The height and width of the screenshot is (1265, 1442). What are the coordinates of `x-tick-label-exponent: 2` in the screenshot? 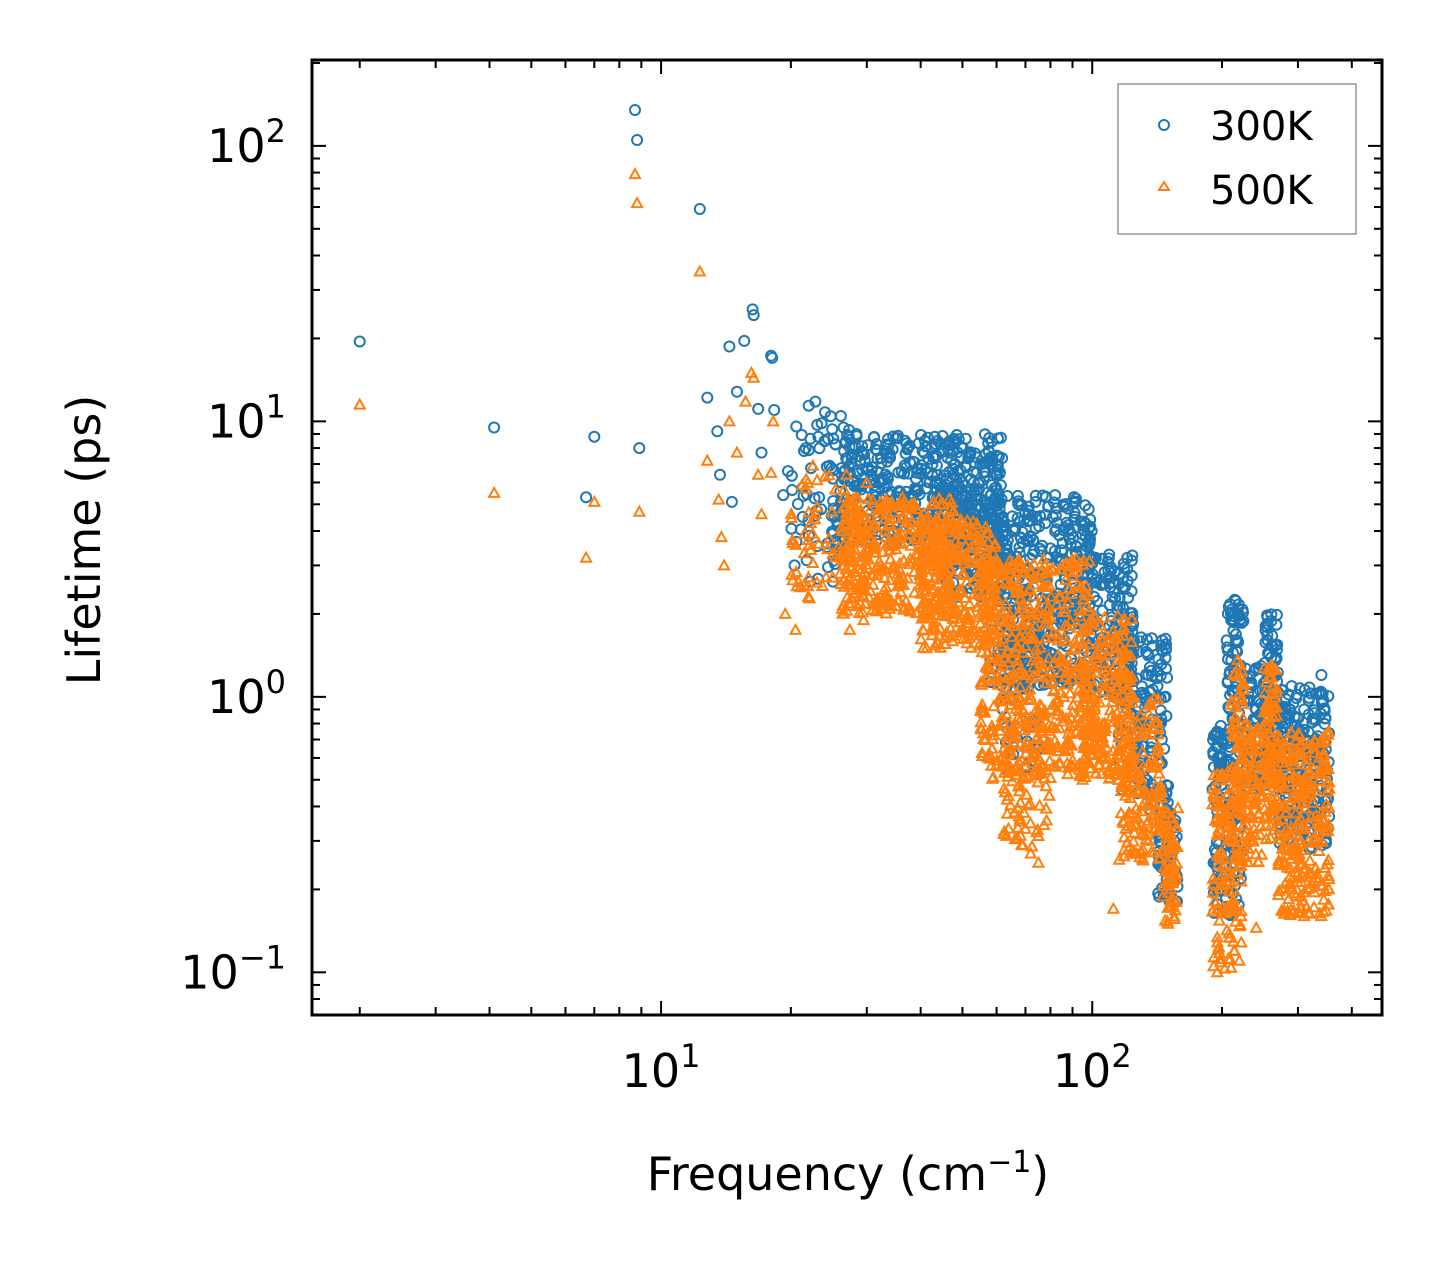 It's located at (1121, 1056).